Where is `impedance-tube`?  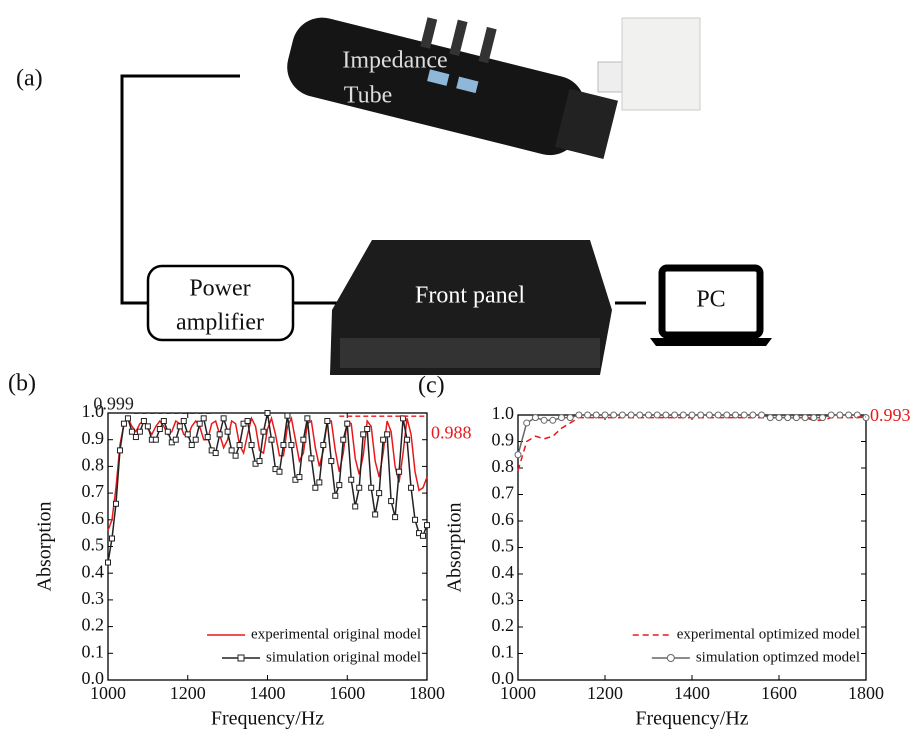
impedance-tube is located at coordinates (452, 88).